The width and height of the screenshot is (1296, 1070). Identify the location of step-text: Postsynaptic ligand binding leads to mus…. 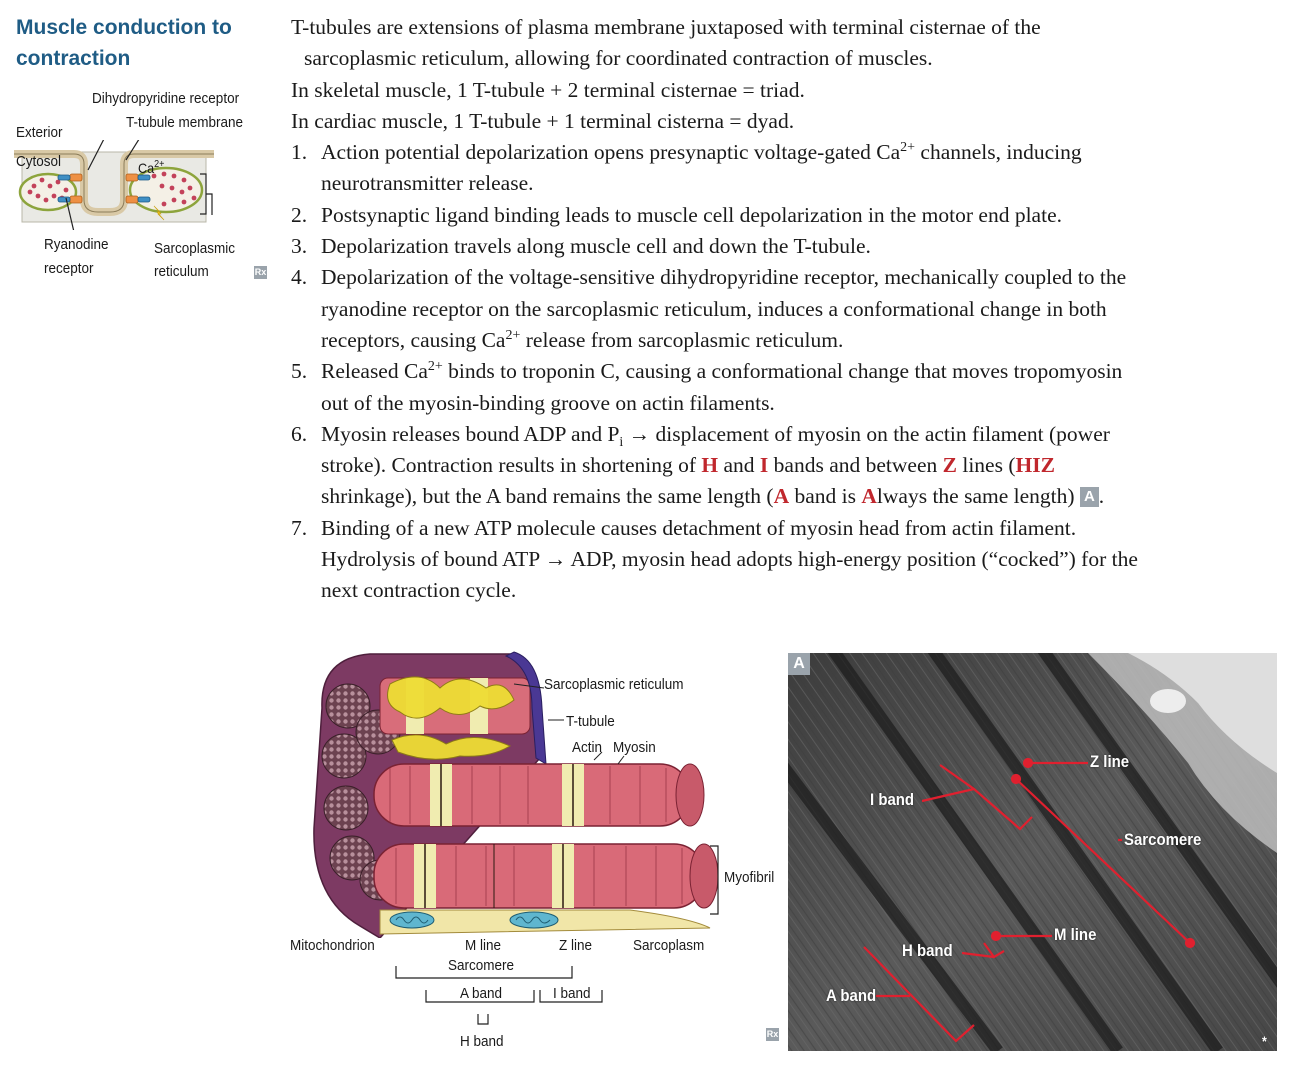
(691, 214).